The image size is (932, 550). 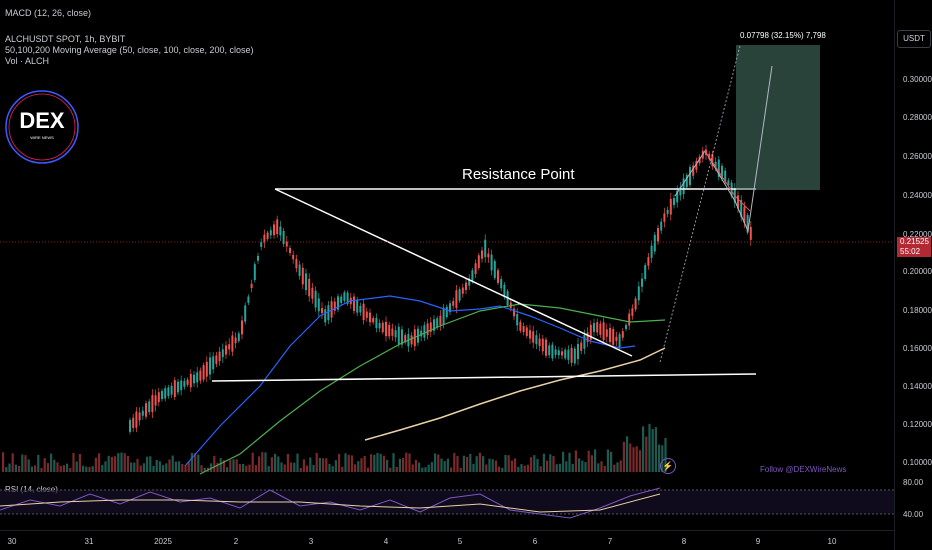 I want to click on time-tick-label: 7, so click(x=610, y=541).